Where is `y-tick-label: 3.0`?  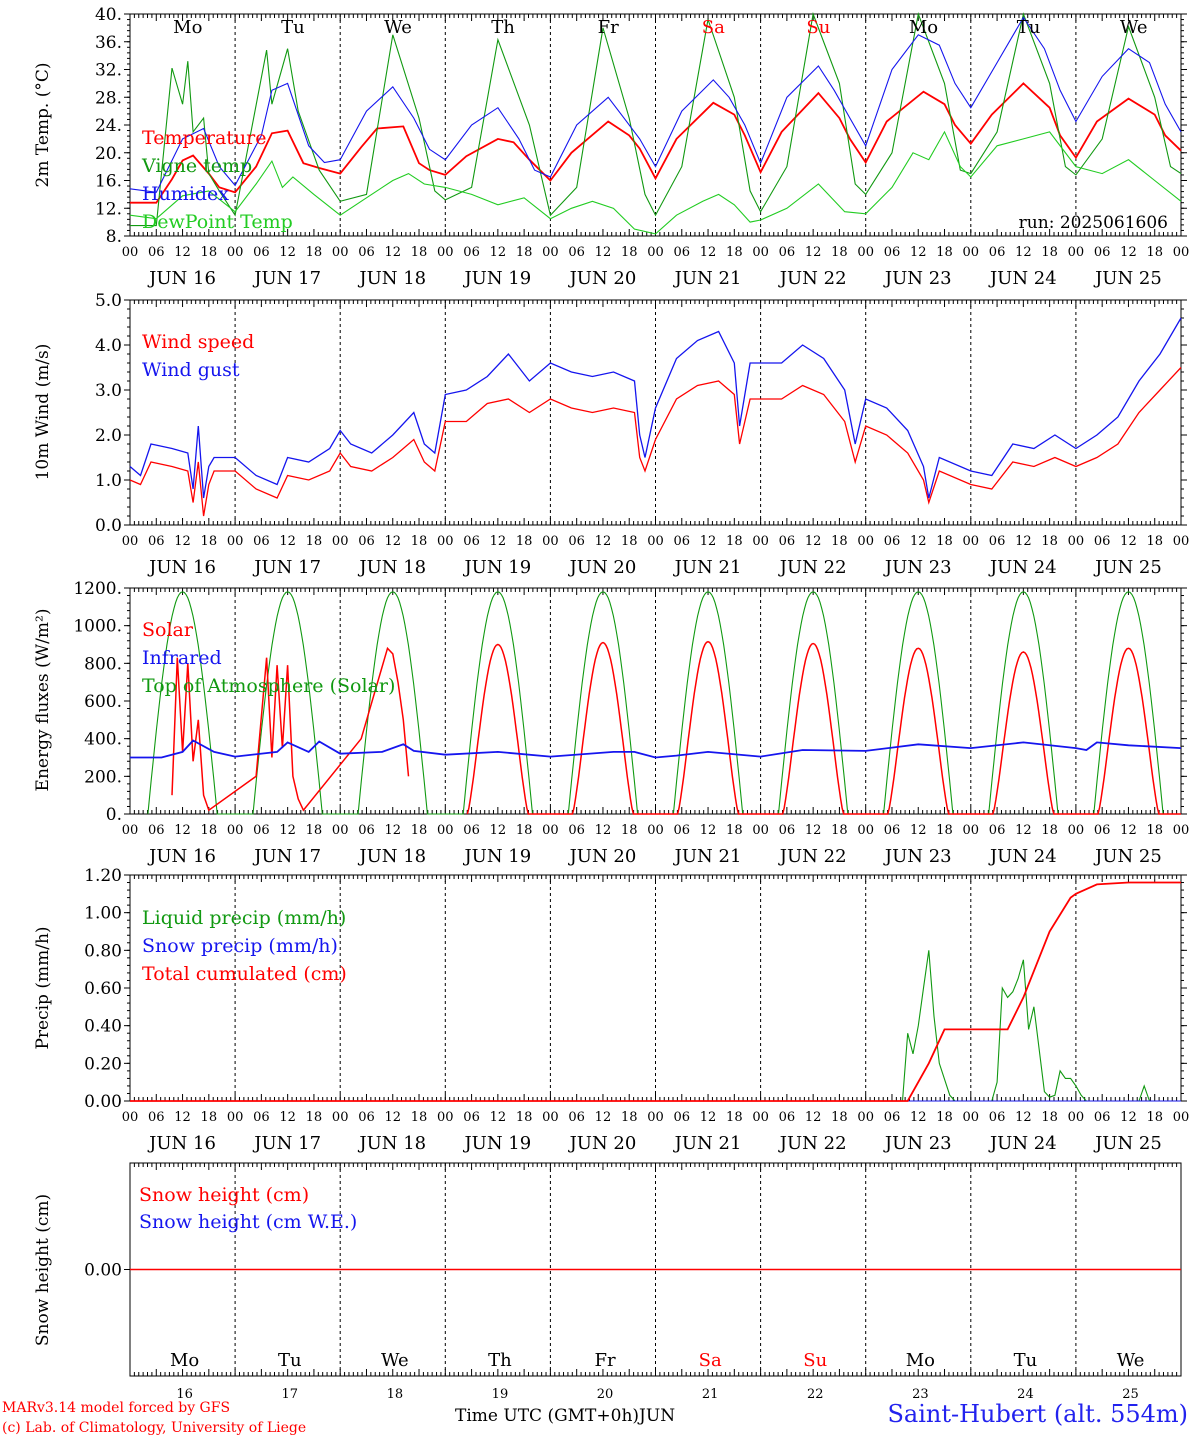 y-tick-label: 3.0 is located at coordinates (108, 391).